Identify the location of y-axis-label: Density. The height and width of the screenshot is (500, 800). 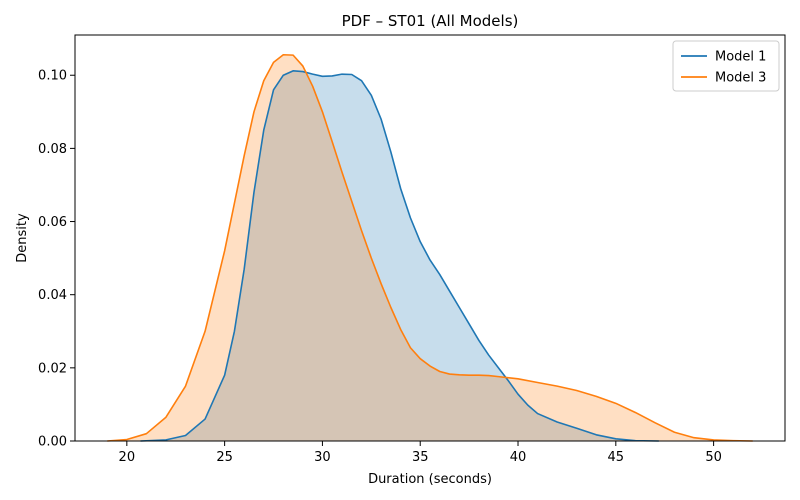
(22, 238).